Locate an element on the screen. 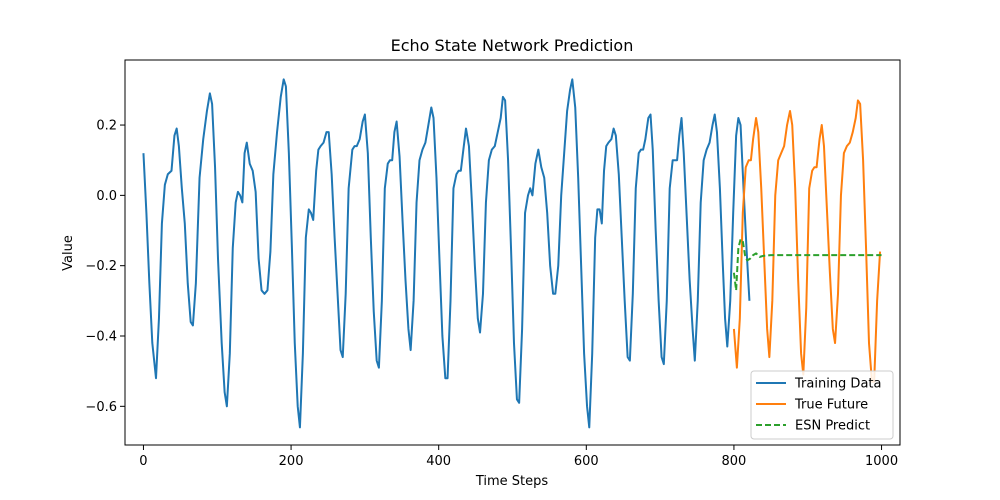 The width and height of the screenshot is (1000, 500). y-tick-label: 0.2 is located at coordinates (106, 126).